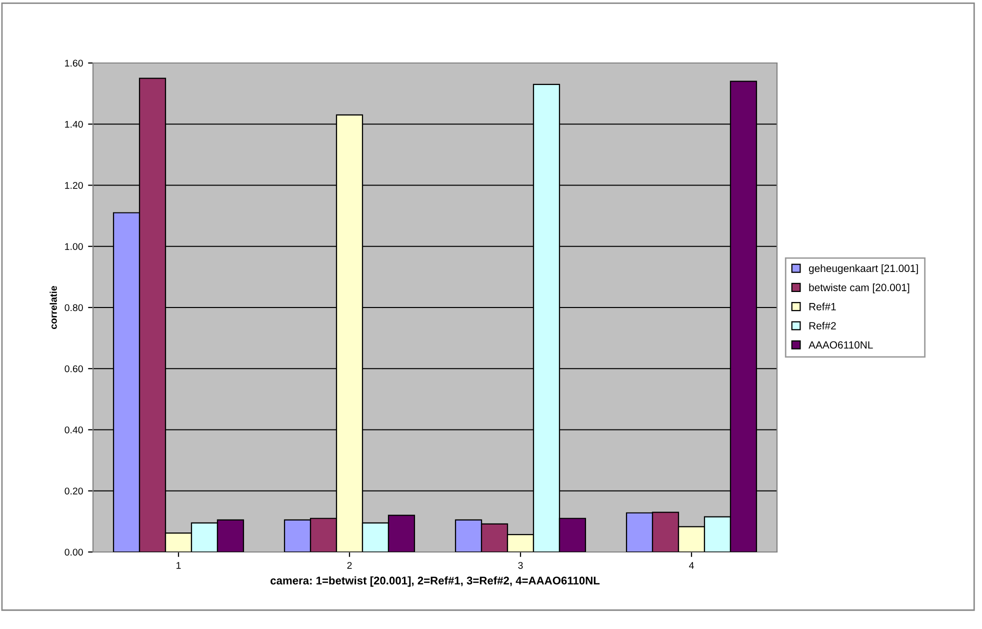 This screenshot has width=982, height=629. Describe the element at coordinates (53, 308) in the screenshot. I see `y-axis-title: correlatie` at that location.